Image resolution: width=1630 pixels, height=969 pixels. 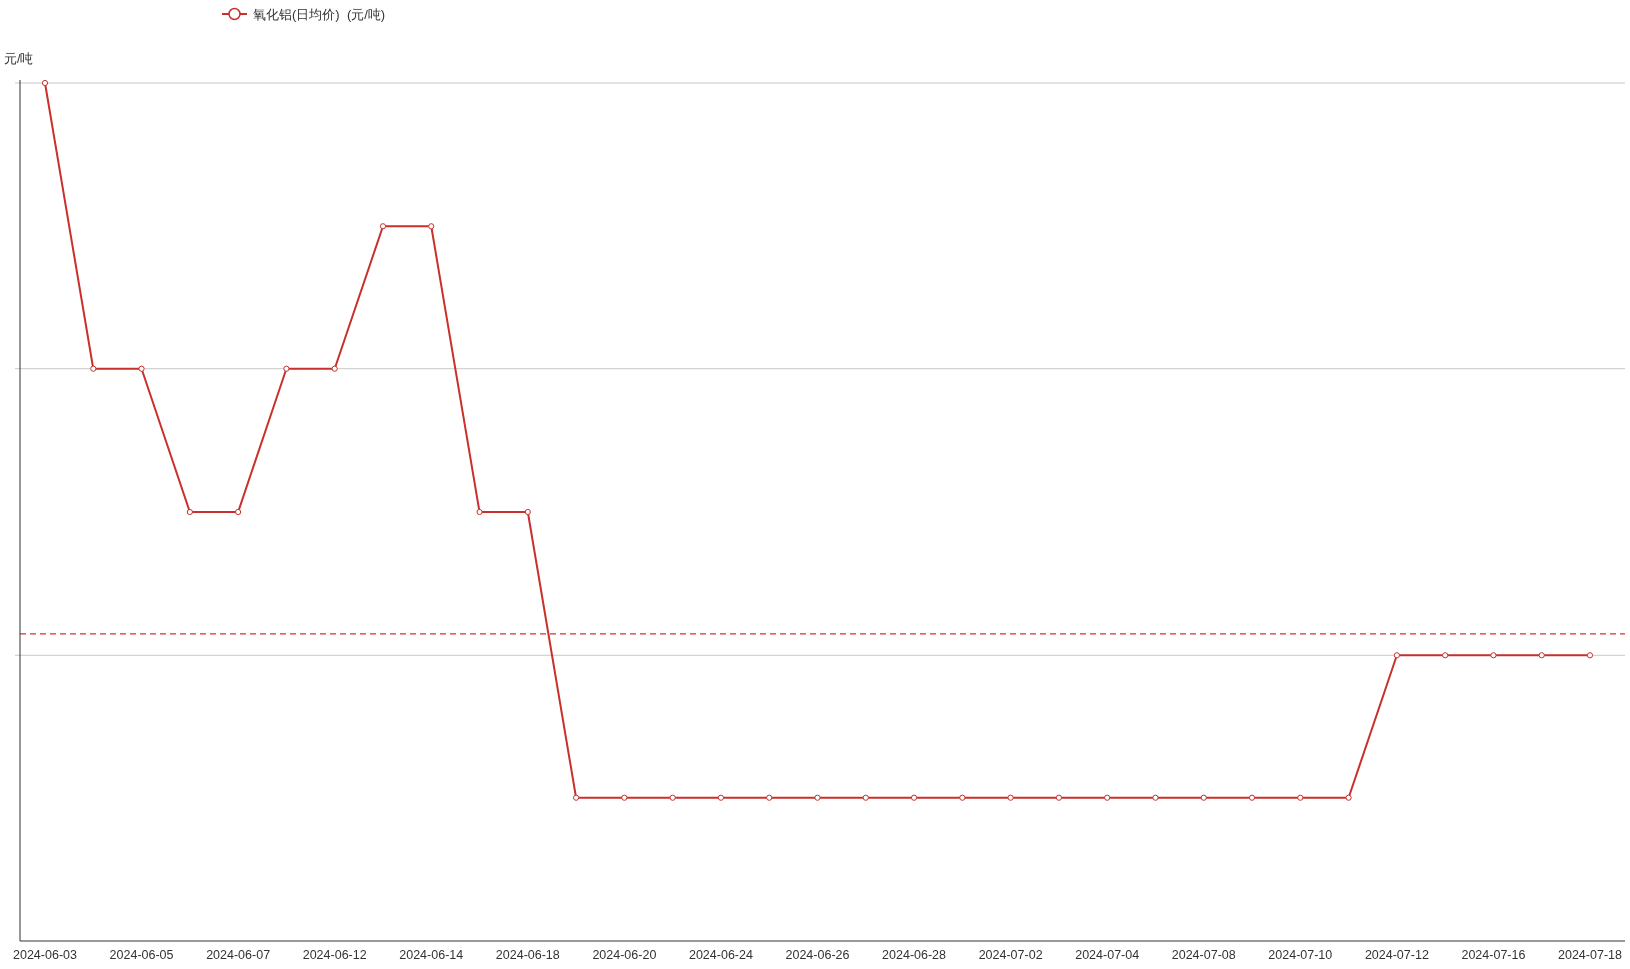 What do you see at coordinates (720, 955) in the screenshot?
I see `x-tick: 2024-06-24` at bounding box center [720, 955].